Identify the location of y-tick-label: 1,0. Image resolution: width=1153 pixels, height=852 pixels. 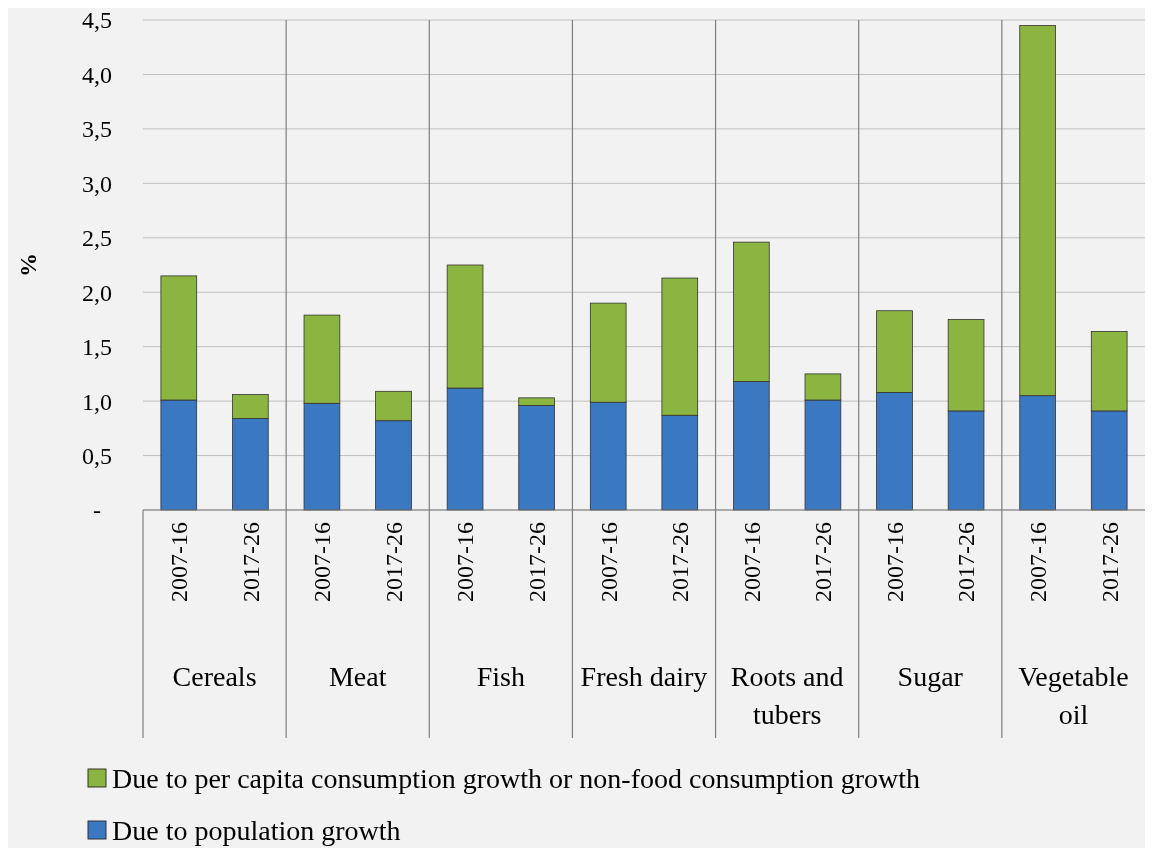
(97, 401).